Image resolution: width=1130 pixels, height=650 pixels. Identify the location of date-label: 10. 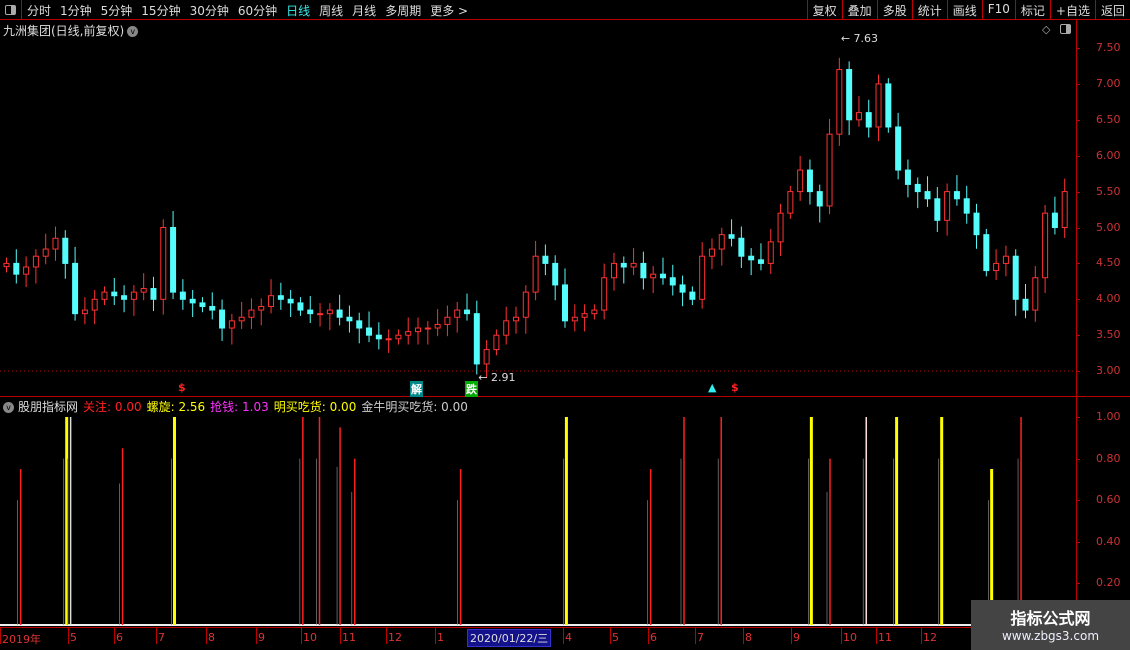
(850, 637).